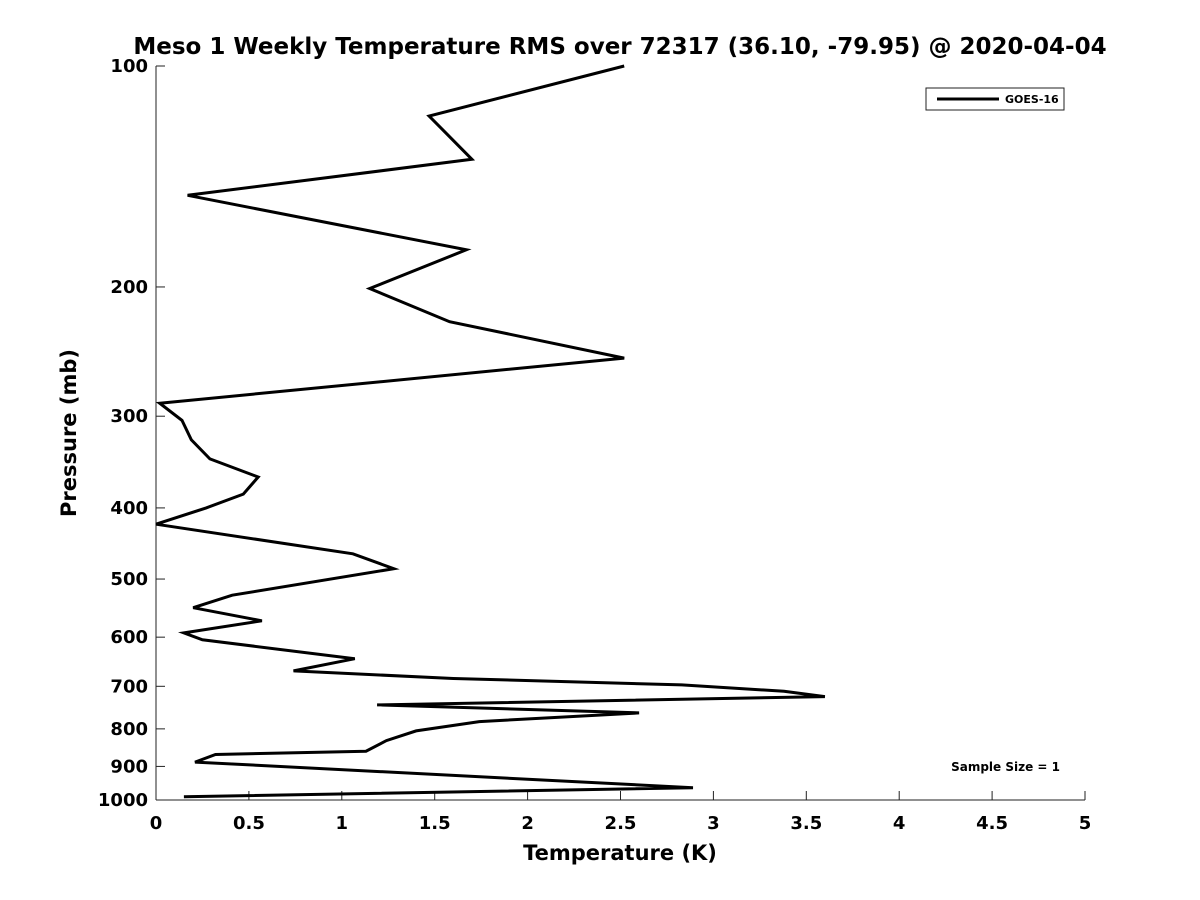 This screenshot has width=1200, height=900. I want to click on y-tick-label: 800, so click(129, 729).